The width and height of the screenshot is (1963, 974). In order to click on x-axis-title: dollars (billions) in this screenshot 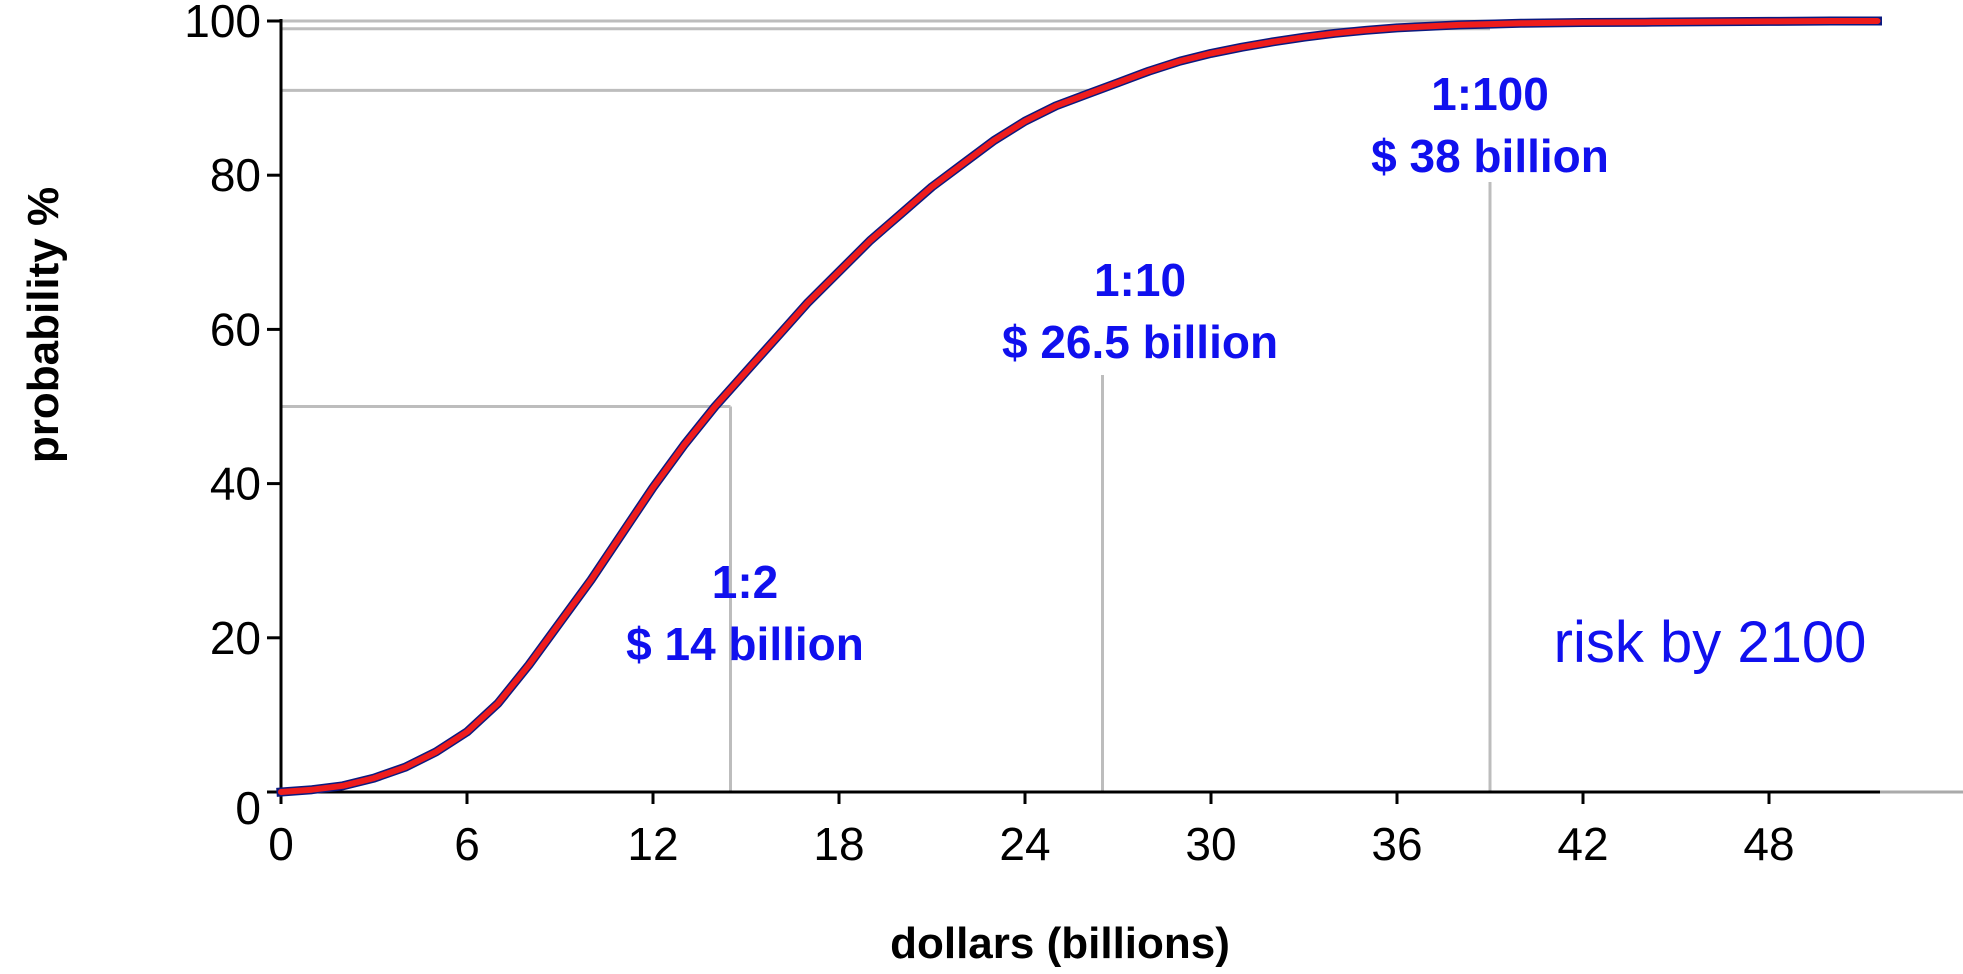, I will do `click(1060, 943)`.